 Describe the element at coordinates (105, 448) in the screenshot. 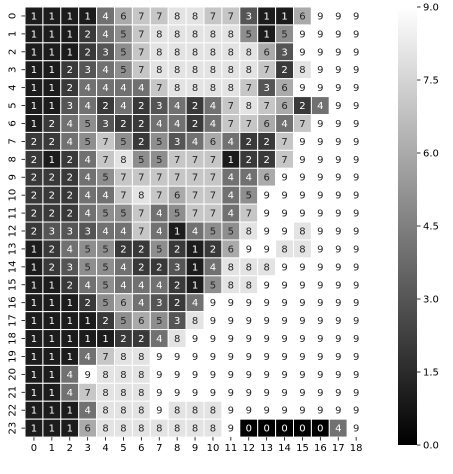

I see `x-tick-label: 4` at that location.